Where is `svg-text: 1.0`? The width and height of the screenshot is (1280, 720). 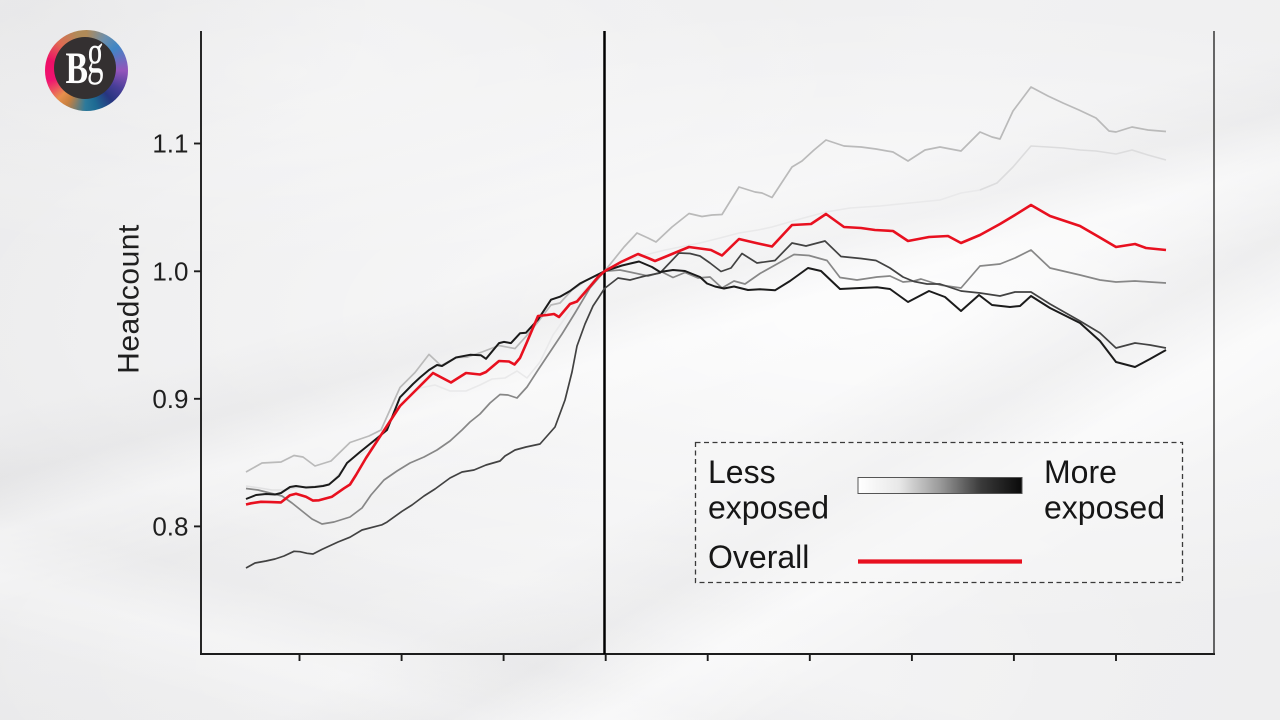 svg-text: 1.0 is located at coordinates (170, 271).